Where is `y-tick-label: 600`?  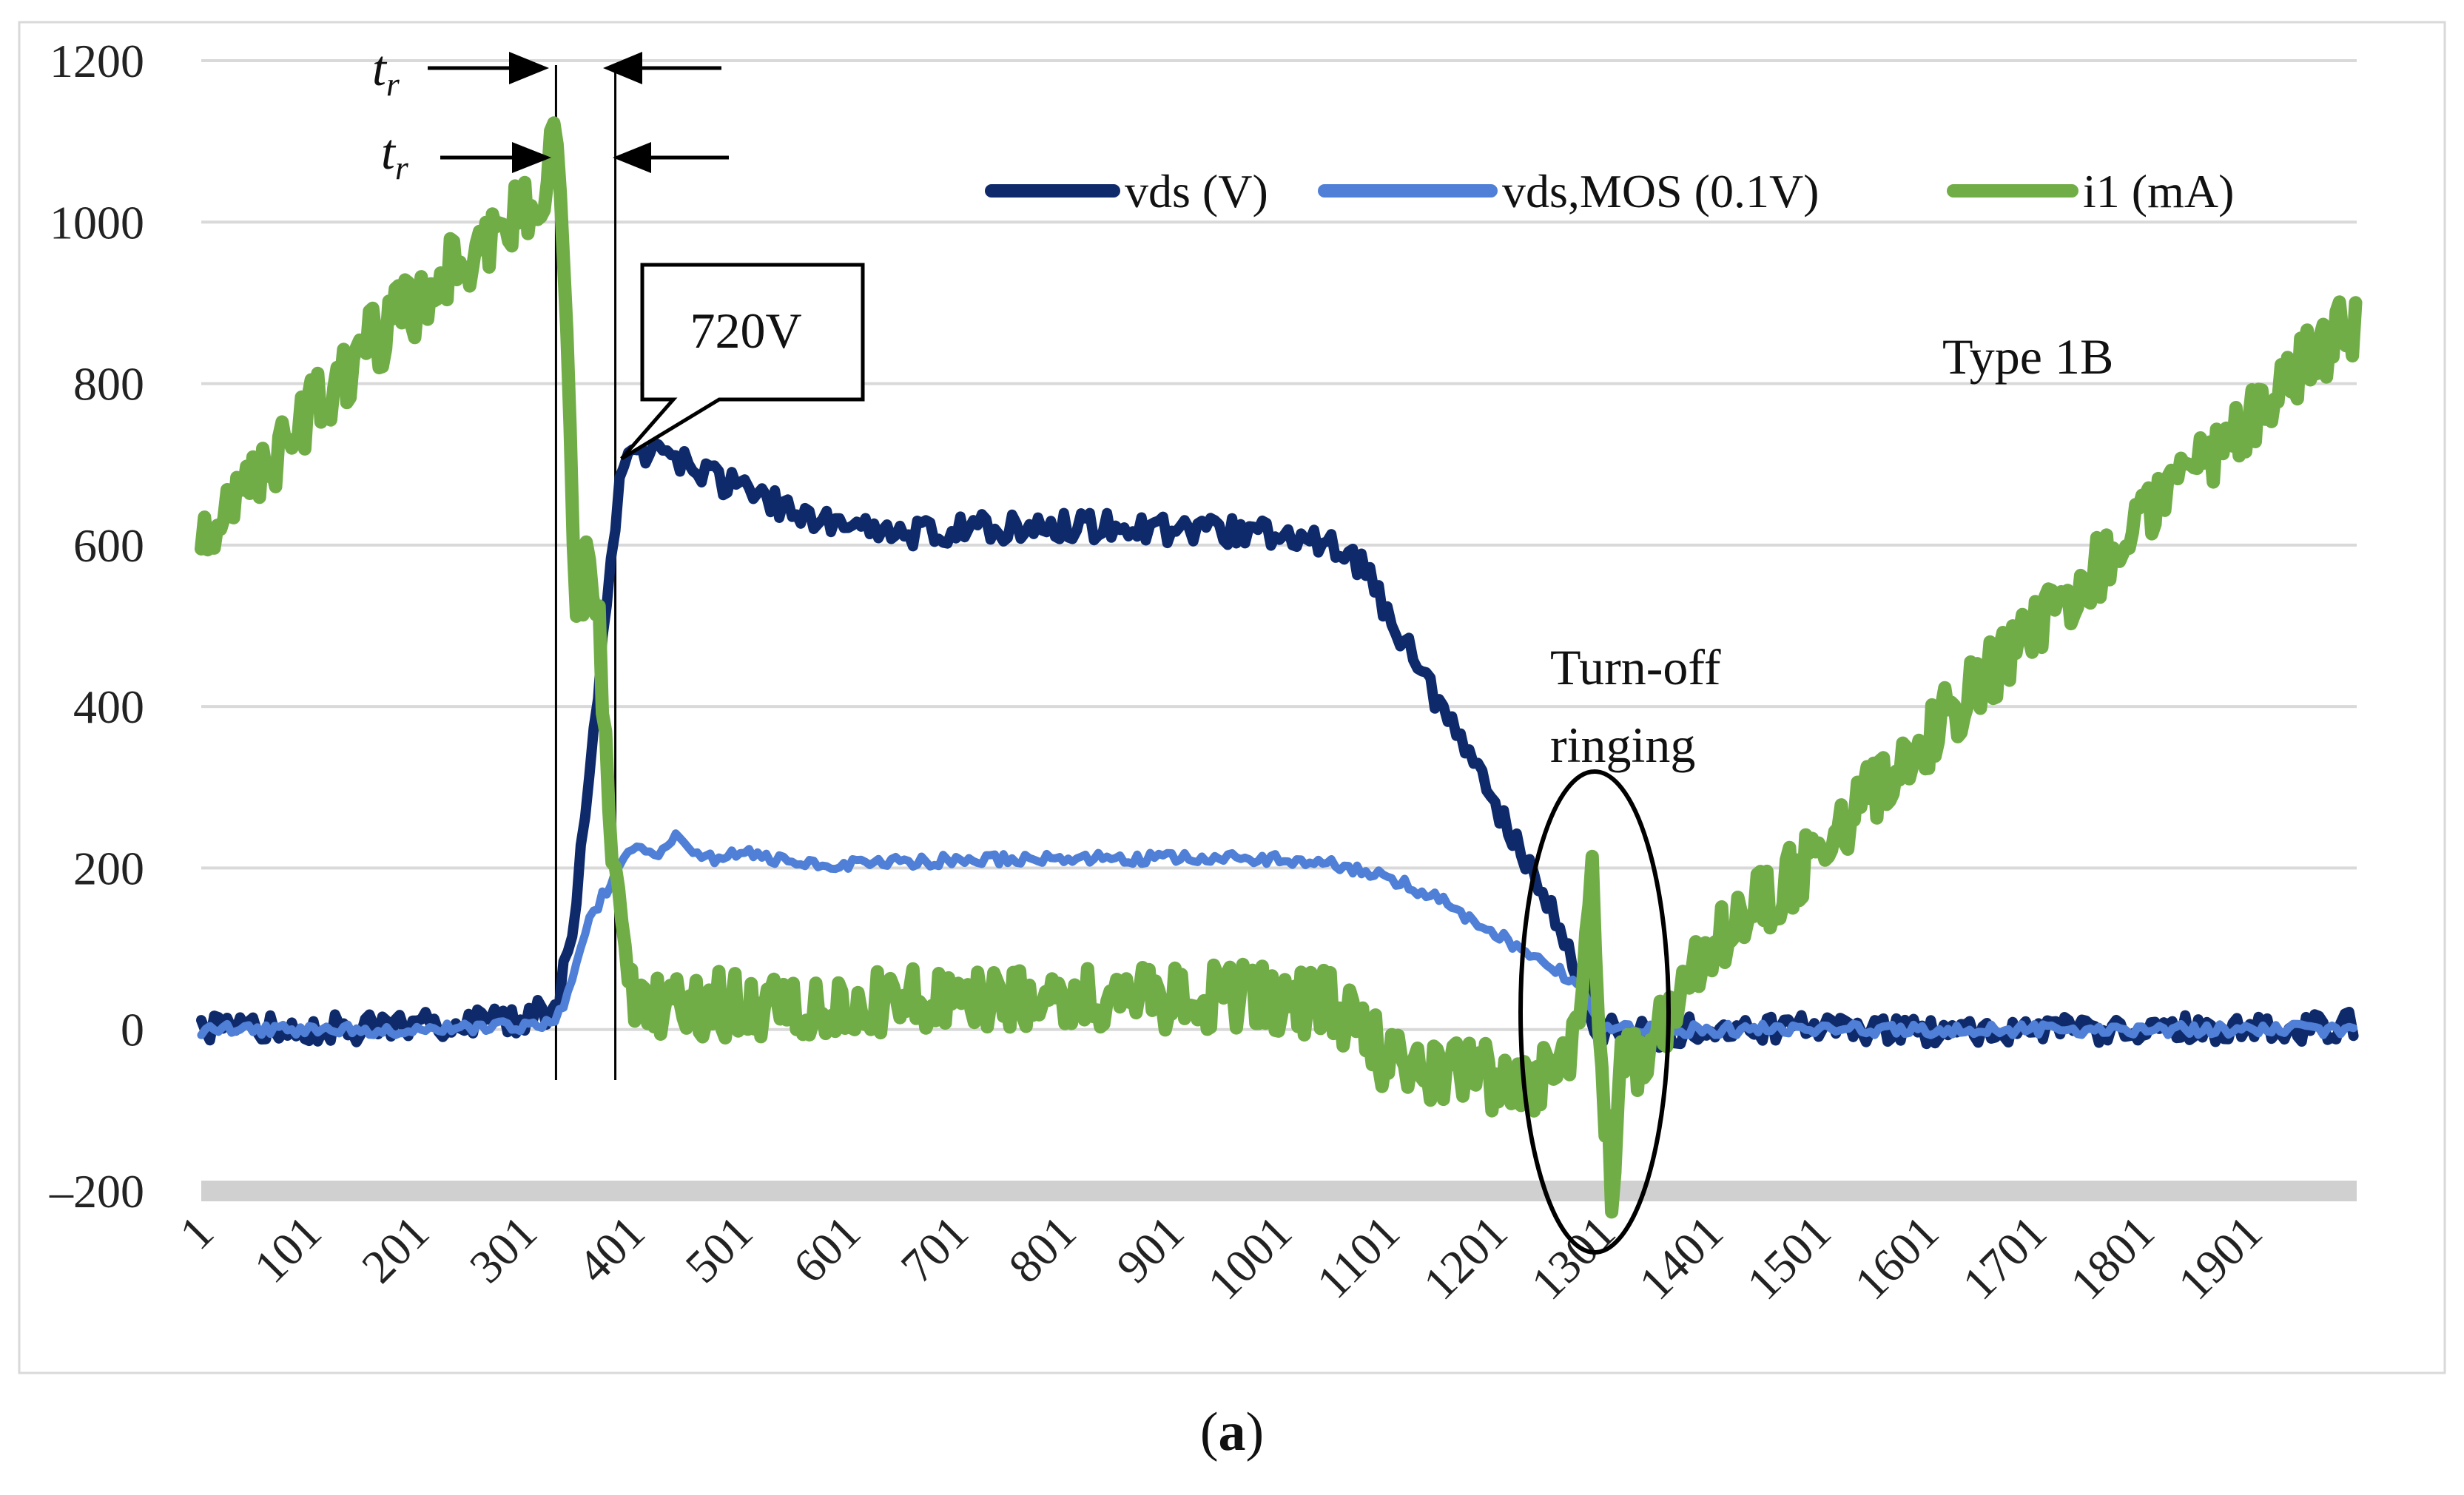 y-tick-label: 600 is located at coordinates (108, 545).